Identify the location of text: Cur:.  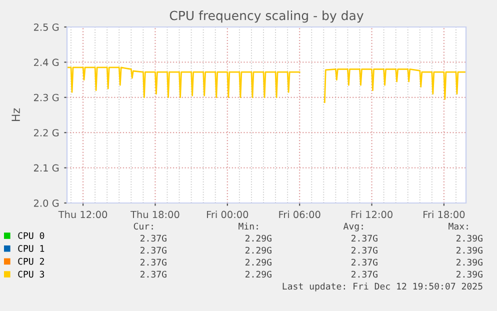
(143, 226).